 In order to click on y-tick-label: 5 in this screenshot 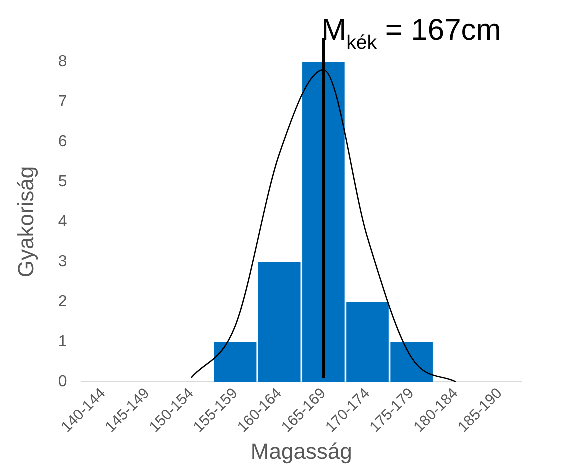, I will do `click(63, 181)`.